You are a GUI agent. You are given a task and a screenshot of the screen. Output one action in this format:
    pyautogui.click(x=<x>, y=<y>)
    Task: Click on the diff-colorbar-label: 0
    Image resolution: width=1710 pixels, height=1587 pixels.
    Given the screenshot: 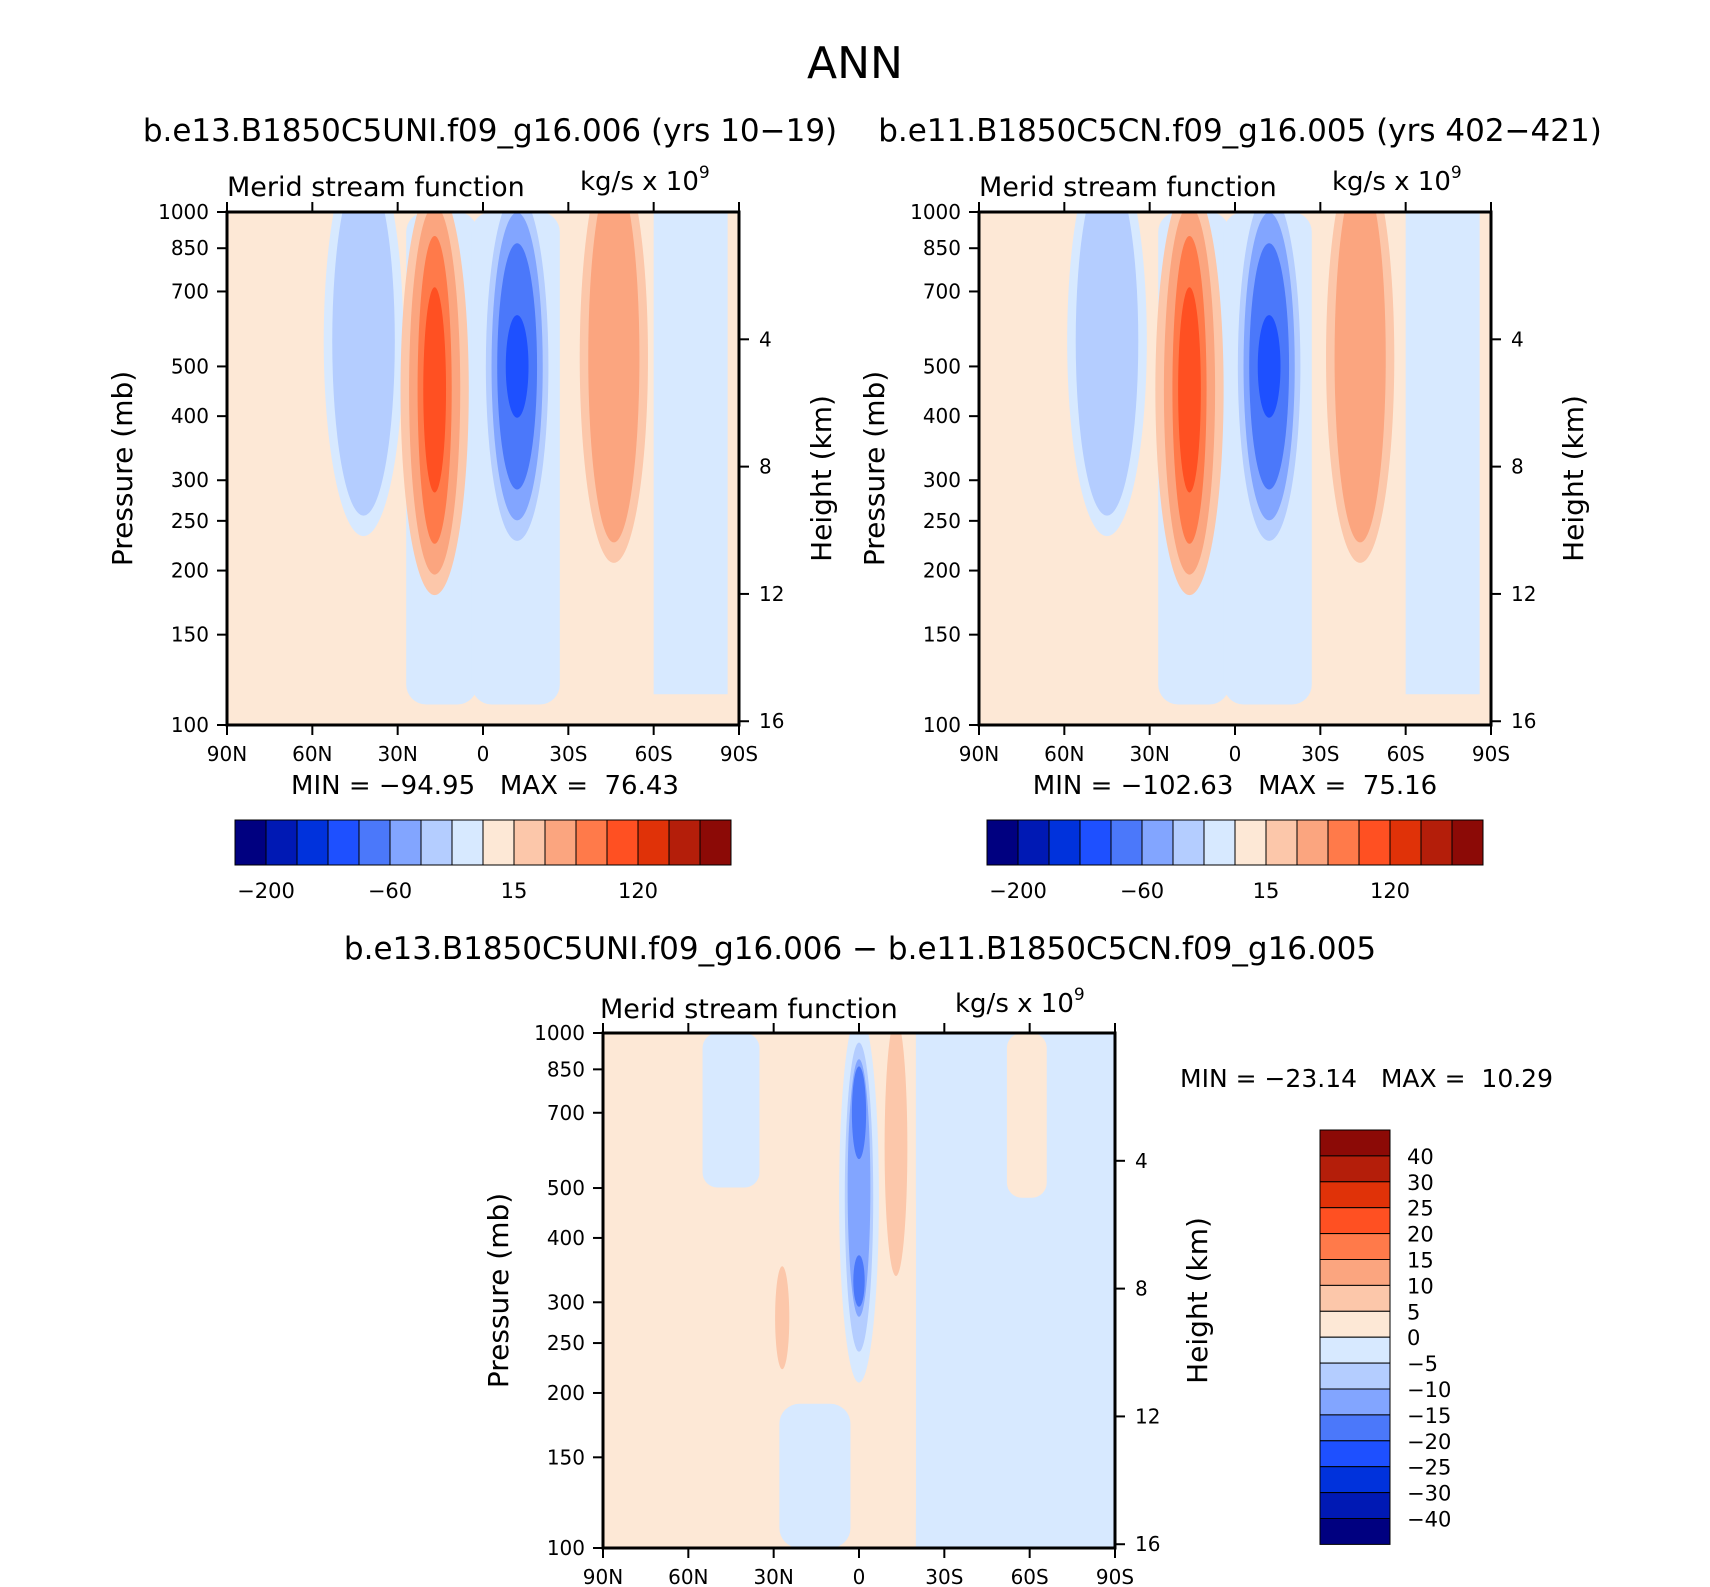 What is the action you would take?
    pyautogui.click(x=1413, y=1338)
    